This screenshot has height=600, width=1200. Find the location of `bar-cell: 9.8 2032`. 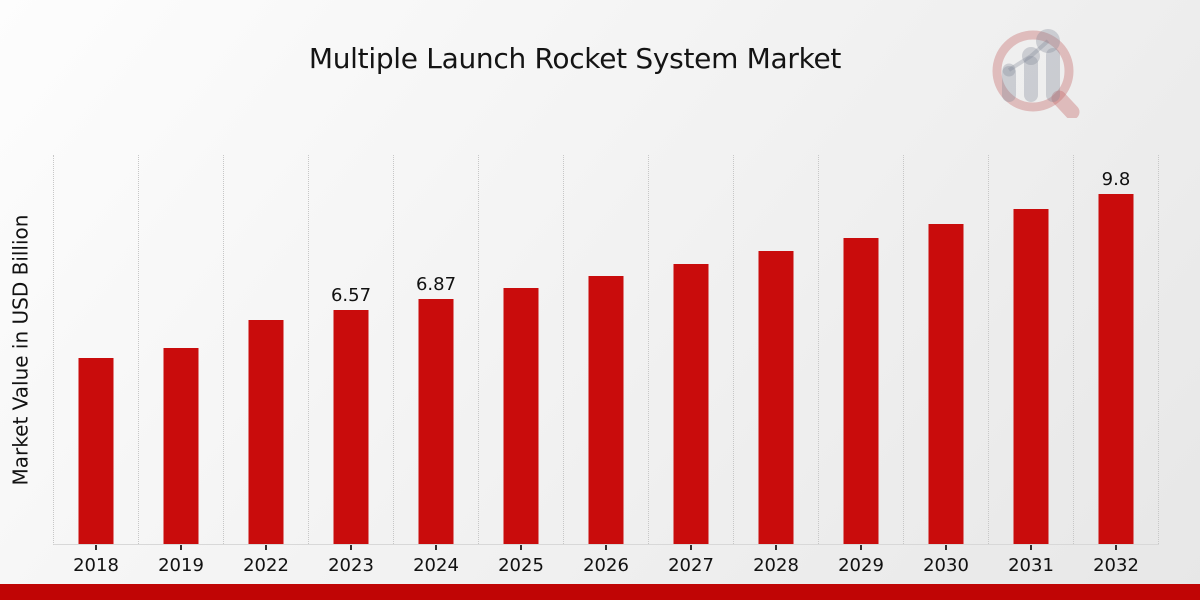

bar-cell: 9.8 2032 is located at coordinates (1116, 365).